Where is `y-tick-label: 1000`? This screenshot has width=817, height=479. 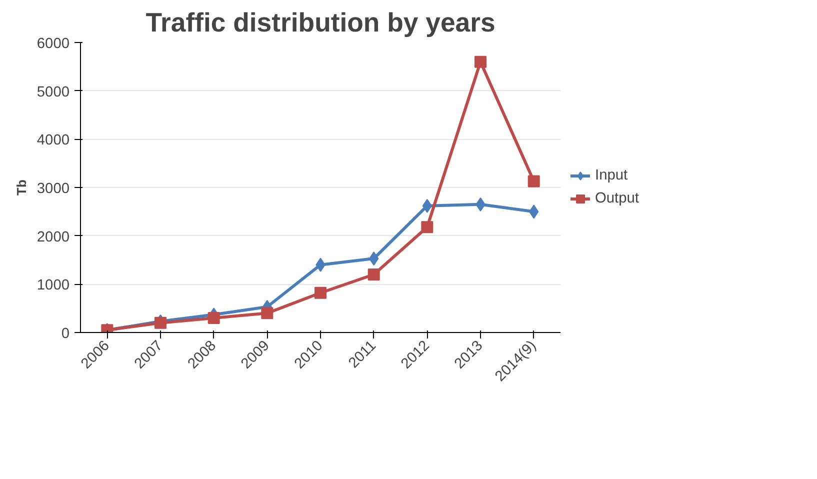
y-tick-label: 1000 is located at coordinates (53, 286).